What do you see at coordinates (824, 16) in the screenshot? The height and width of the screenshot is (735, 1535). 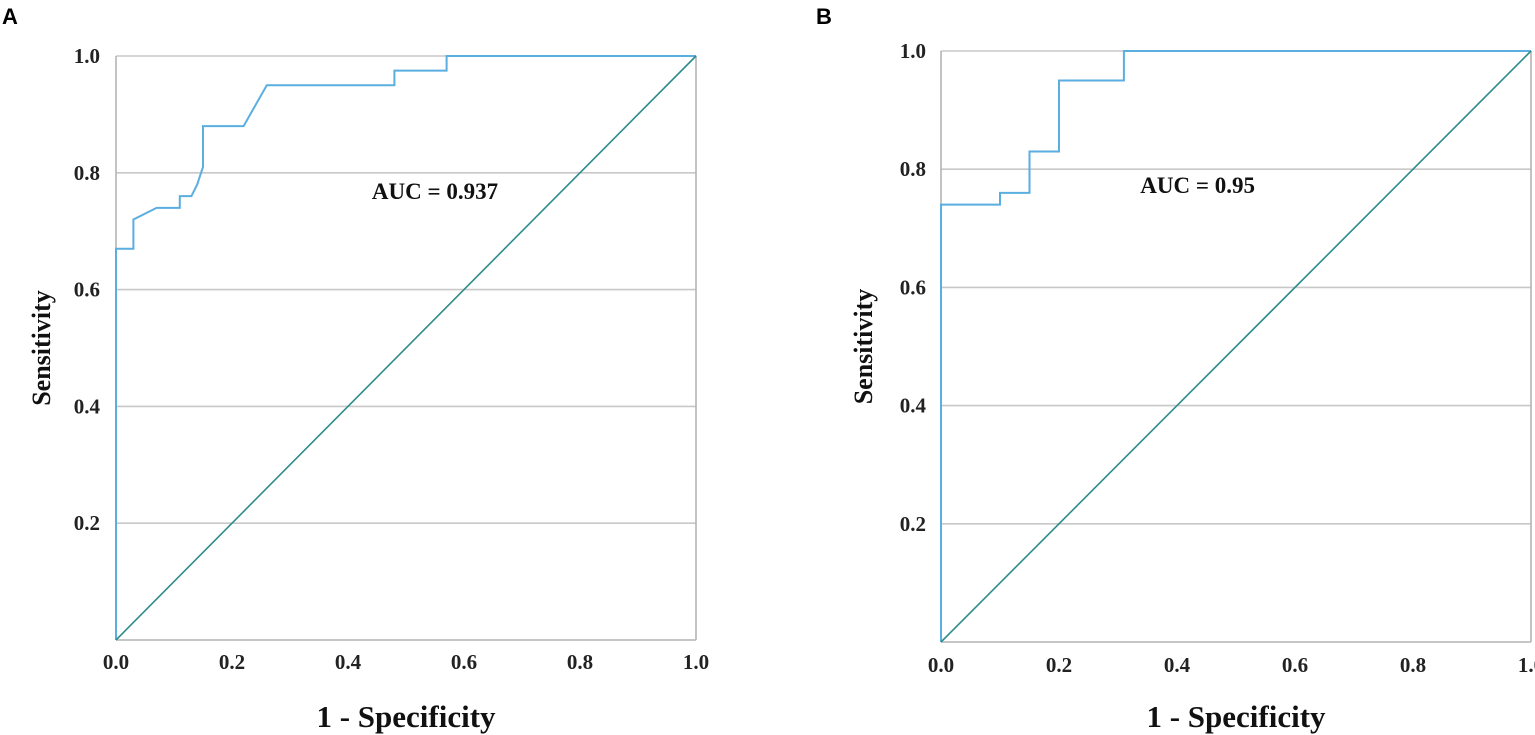 I see `panel-b-letter: B` at bounding box center [824, 16].